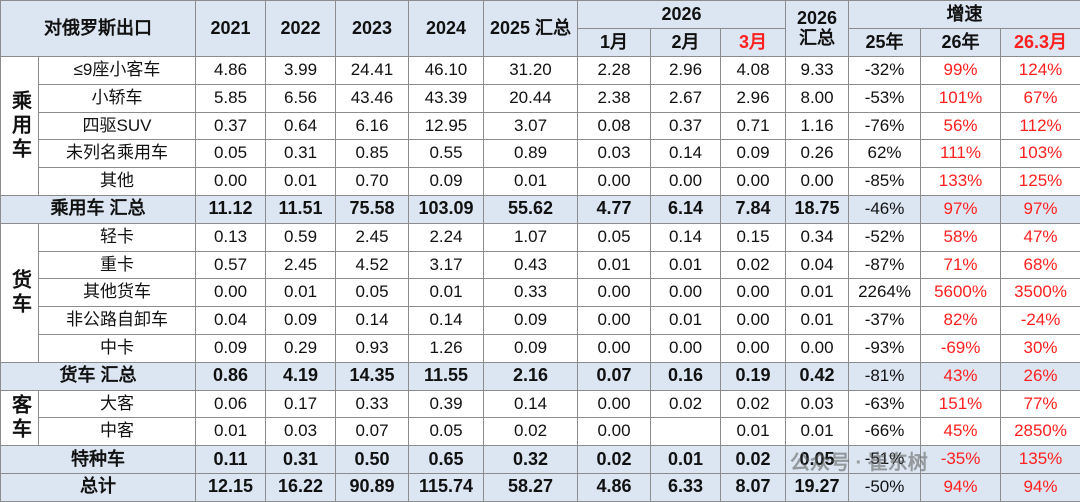 The height and width of the screenshot is (502, 1080). Describe the element at coordinates (372, 348) in the screenshot. I see `cell: 0.93` at that location.